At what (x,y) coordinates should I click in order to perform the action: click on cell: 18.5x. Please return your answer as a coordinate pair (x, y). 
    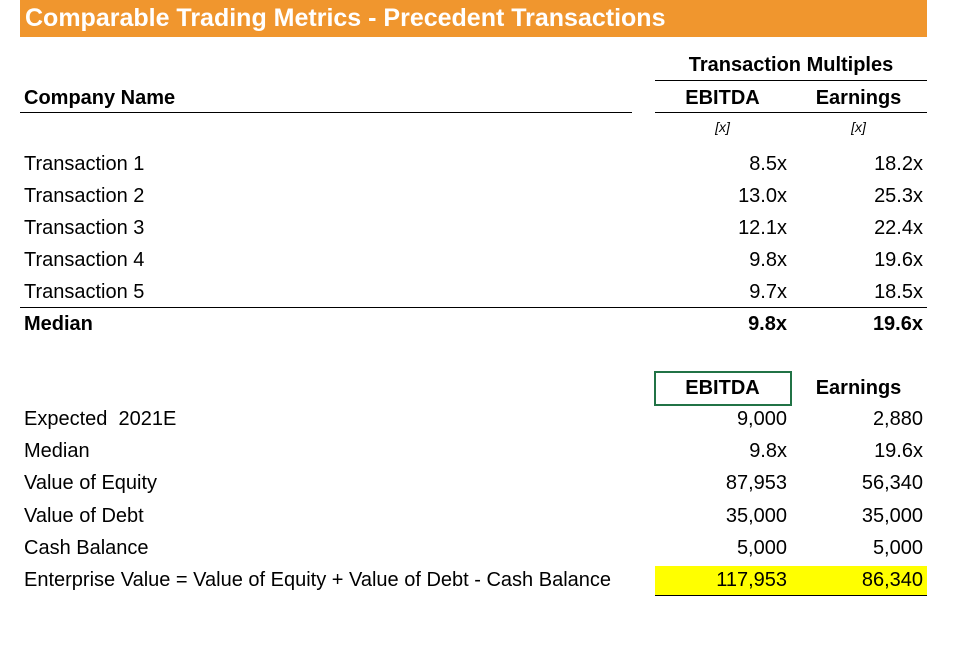
    Looking at the image, I should click on (898, 292).